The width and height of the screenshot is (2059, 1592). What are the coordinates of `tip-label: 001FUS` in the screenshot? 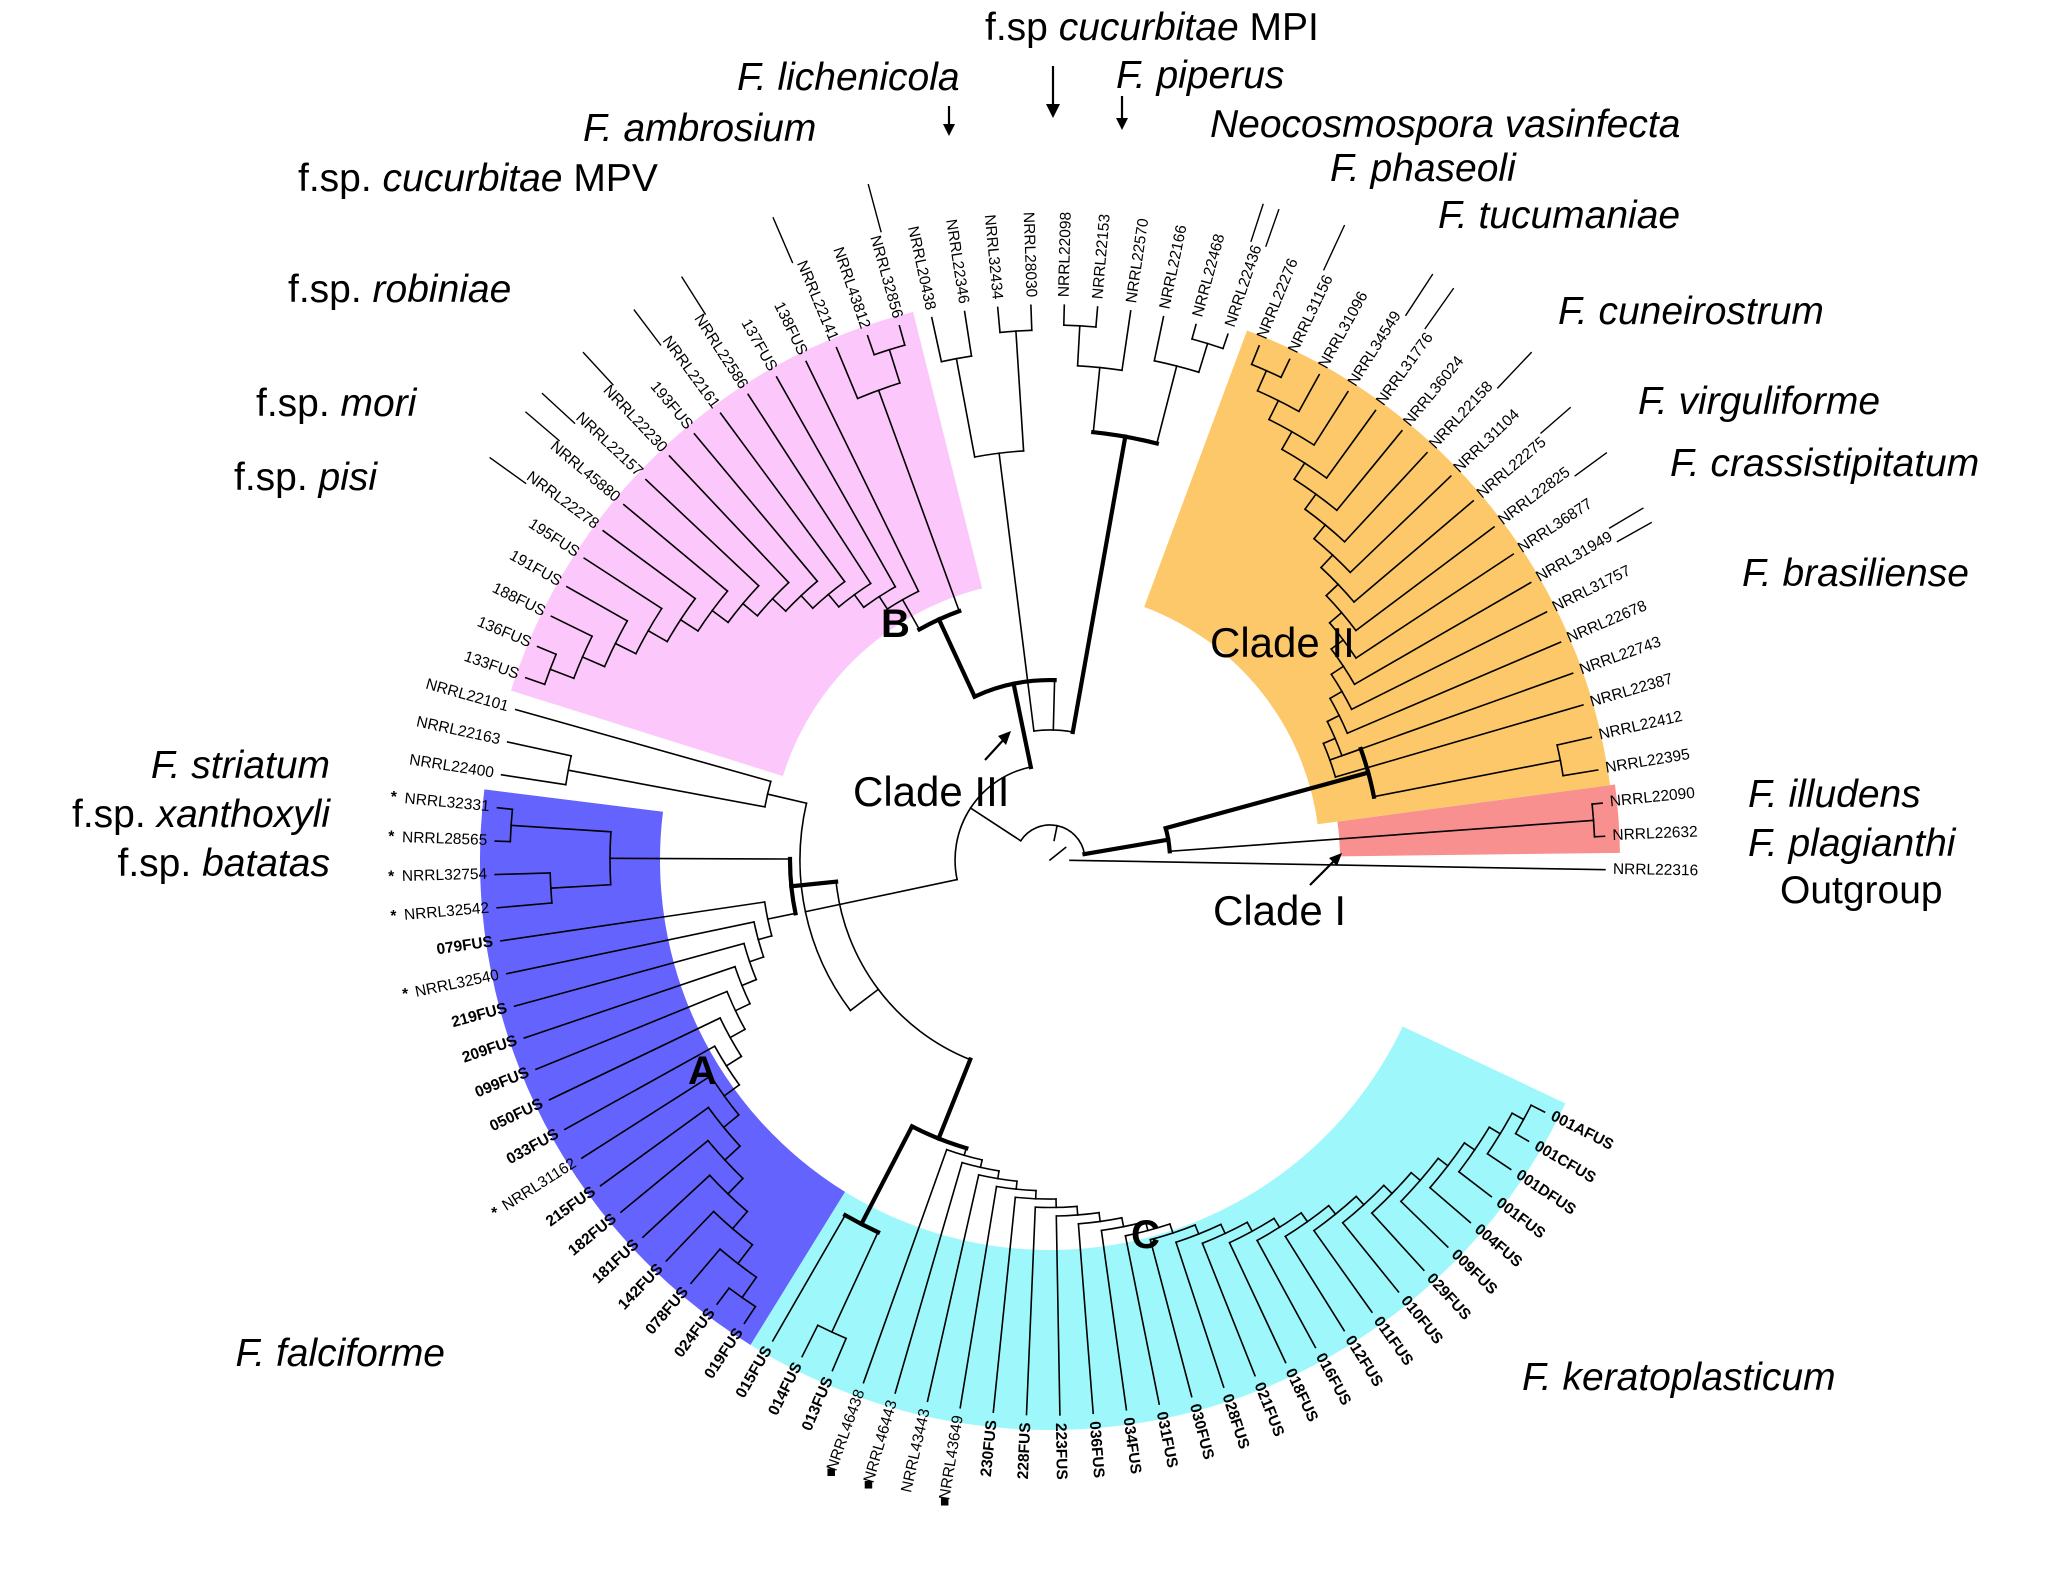 It's located at (1521, 1218).